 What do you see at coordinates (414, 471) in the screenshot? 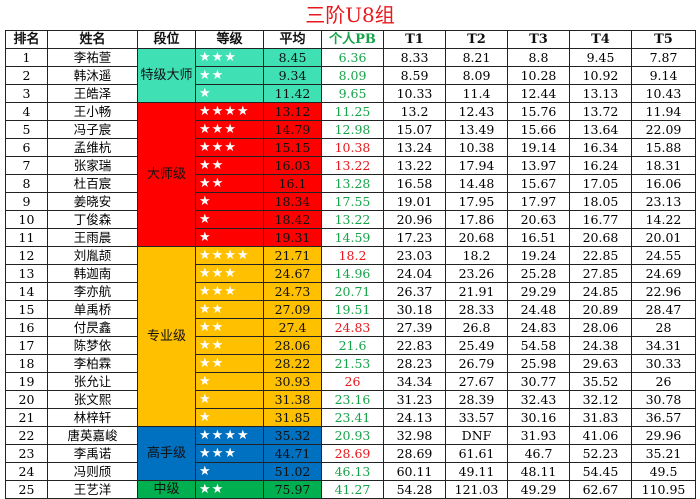
I see `t1-cell: 60.11` at bounding box center [414, 471].